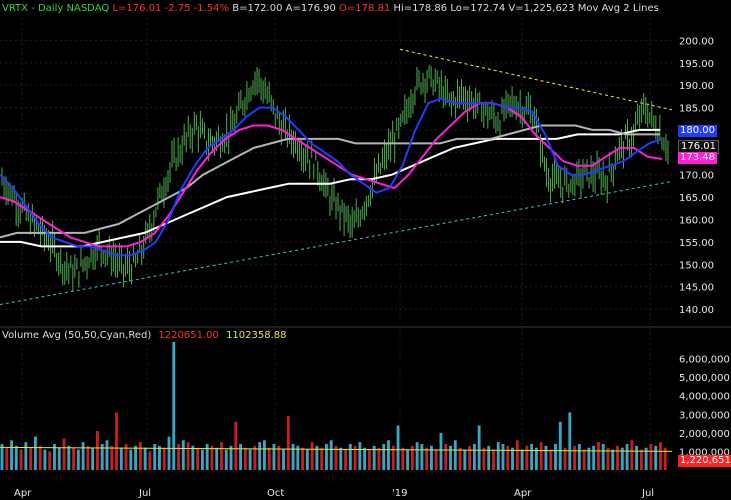 This screenshot has height=500, width=731. I want to click on high: Hi=178.86, so click(420, 8).